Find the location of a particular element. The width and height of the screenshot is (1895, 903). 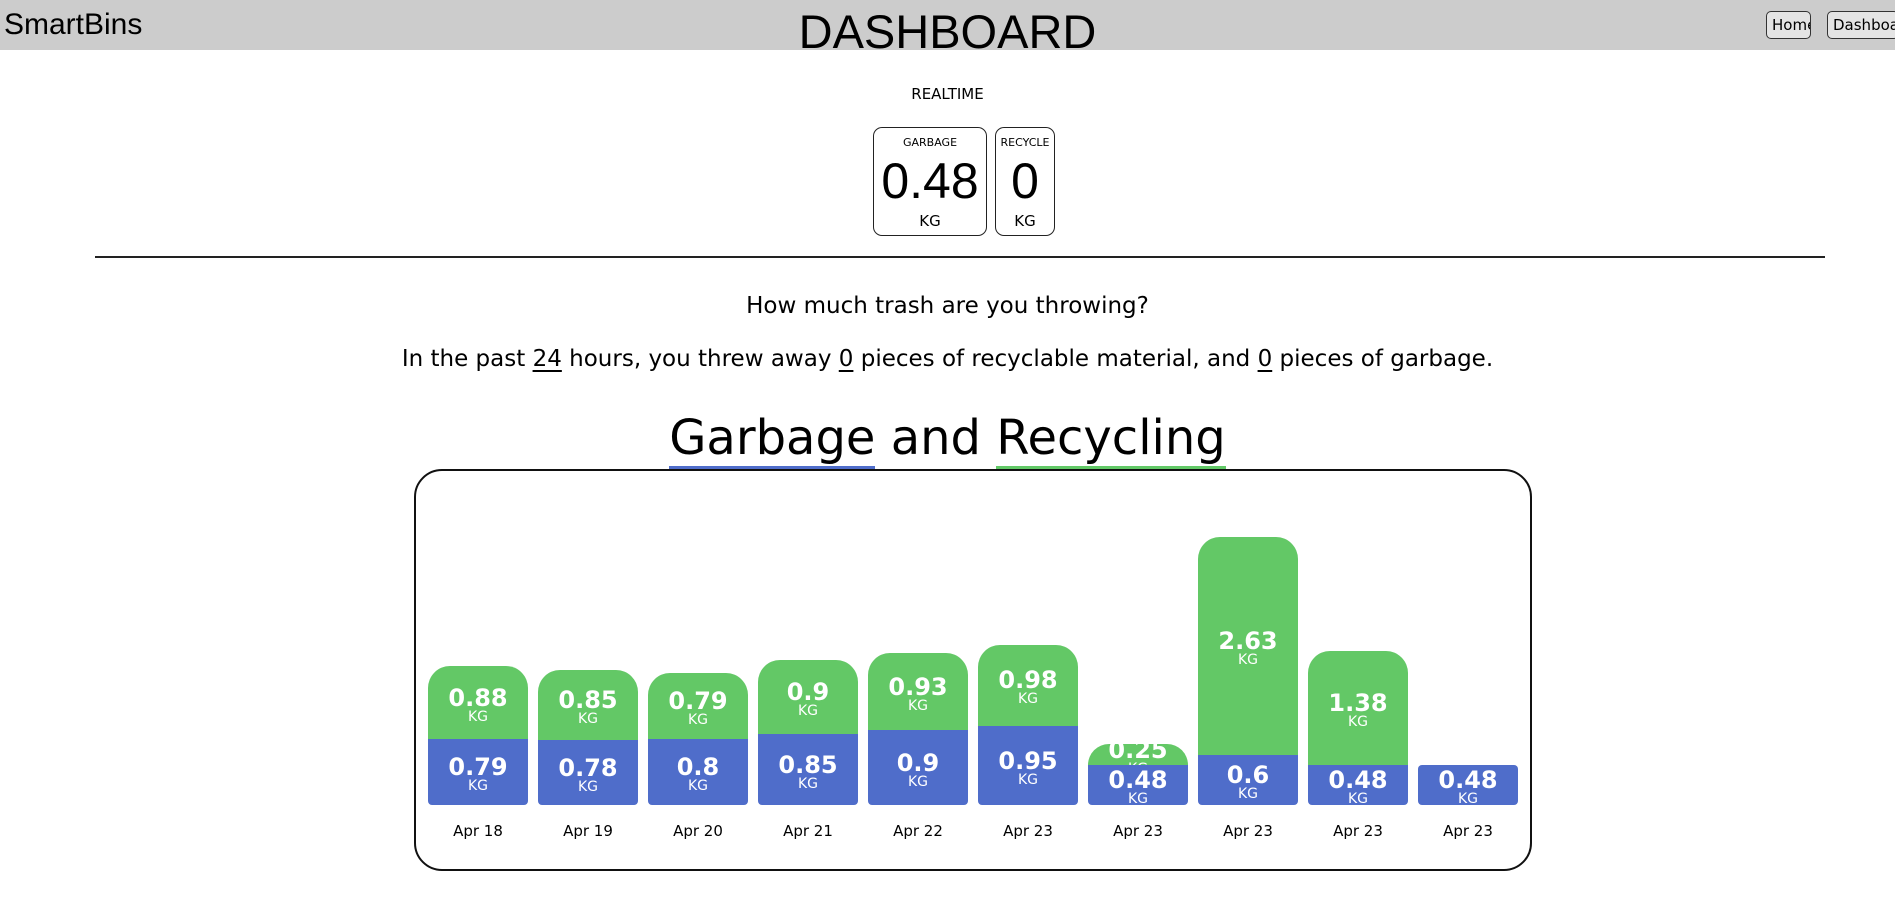

recycling-bar-segment: 1.38 KG is located at coordinates (1358, 708).